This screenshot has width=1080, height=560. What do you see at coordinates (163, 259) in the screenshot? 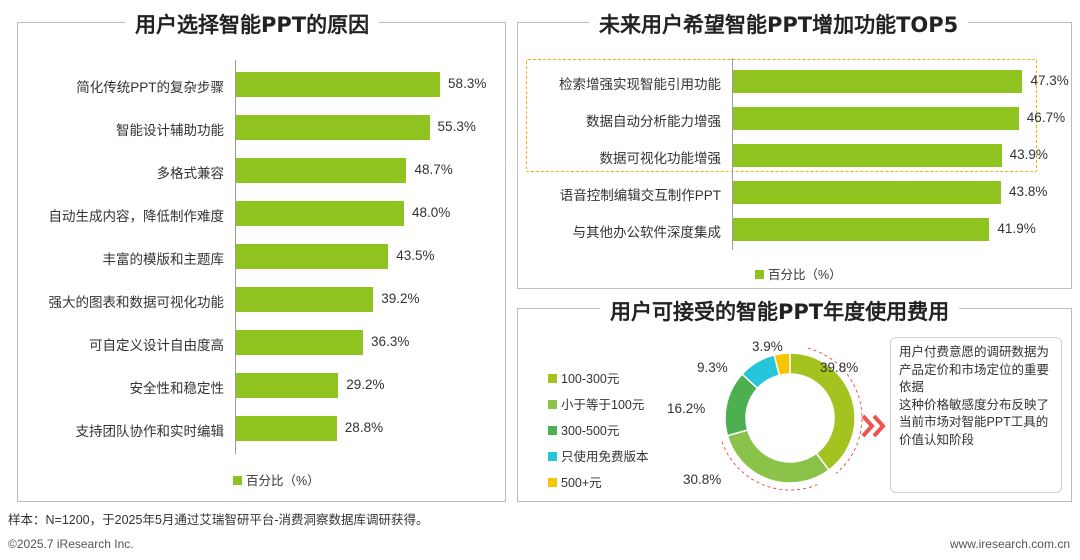
I see `category-label: 丰富的模版和主题库` at bounding box center [163, 259].